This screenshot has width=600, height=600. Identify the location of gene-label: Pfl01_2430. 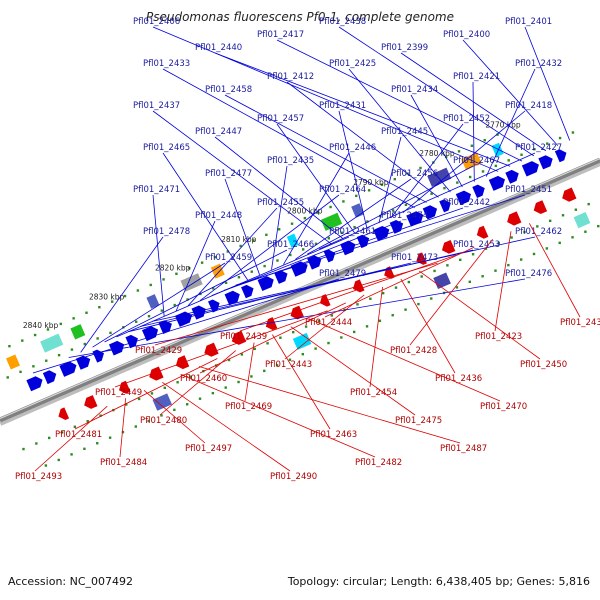
(580, 323).